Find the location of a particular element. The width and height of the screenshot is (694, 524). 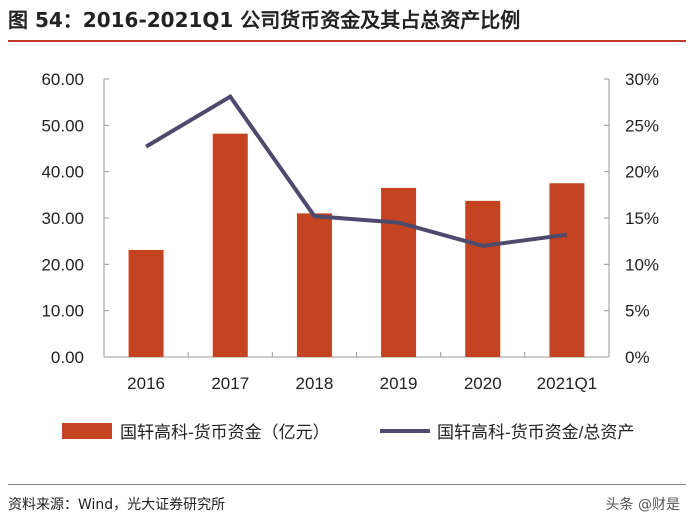

right-tick-label: 5% is located at coordinates (637, 311).